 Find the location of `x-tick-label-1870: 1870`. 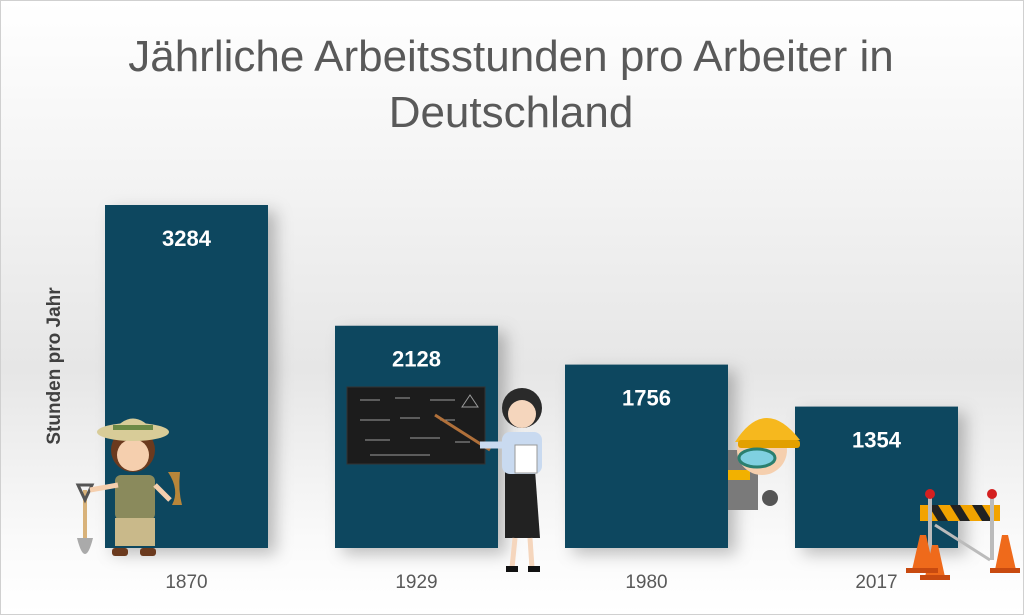

x-tick-label-1870: 1870 is located at coordinates (186, 582).